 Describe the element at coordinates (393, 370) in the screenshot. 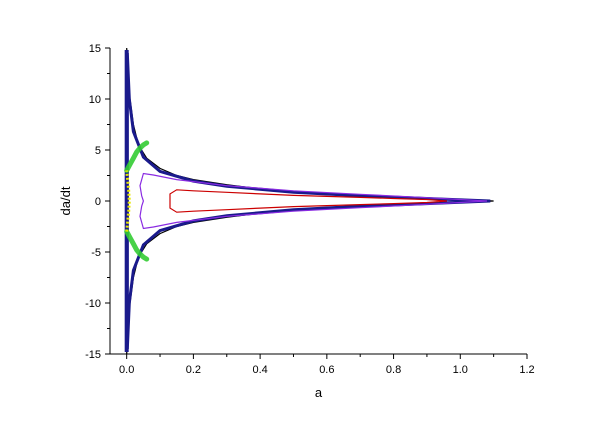

I see `x-tick-label: 0.8` at that location.